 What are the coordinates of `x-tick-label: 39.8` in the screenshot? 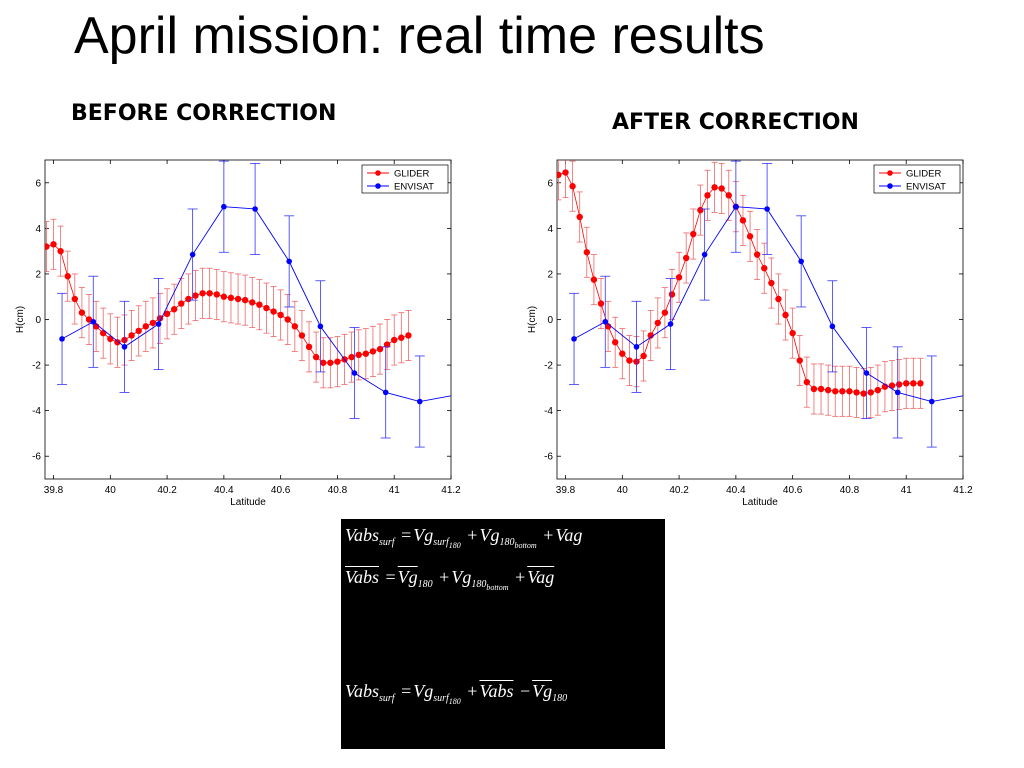 It's located at (566, 490).